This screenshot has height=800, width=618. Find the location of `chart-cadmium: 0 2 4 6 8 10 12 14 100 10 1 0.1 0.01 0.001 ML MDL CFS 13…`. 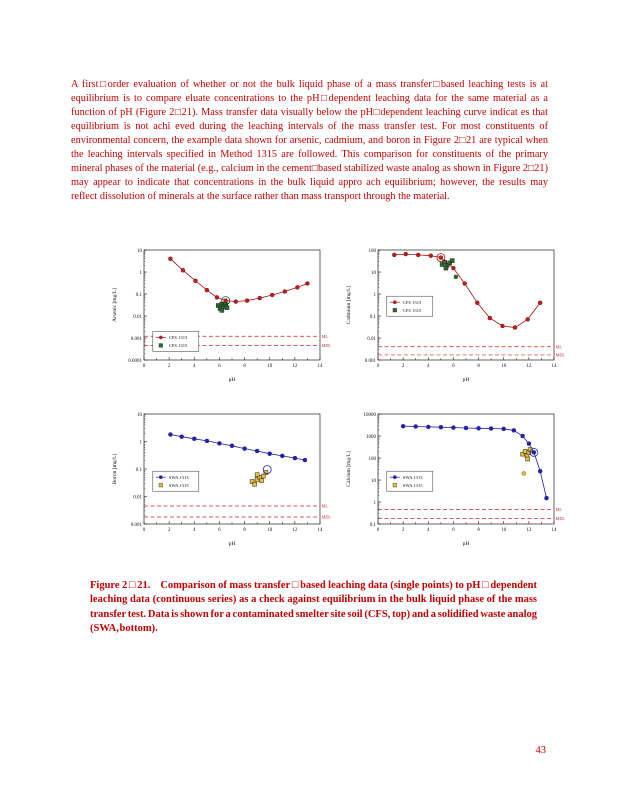

chart-cadmium: 0 2 4 6 8 10 12 14 100 10 1 0.1 0.01 0.001 ML MDL CFS 13… is located at coordinates (456, 314).